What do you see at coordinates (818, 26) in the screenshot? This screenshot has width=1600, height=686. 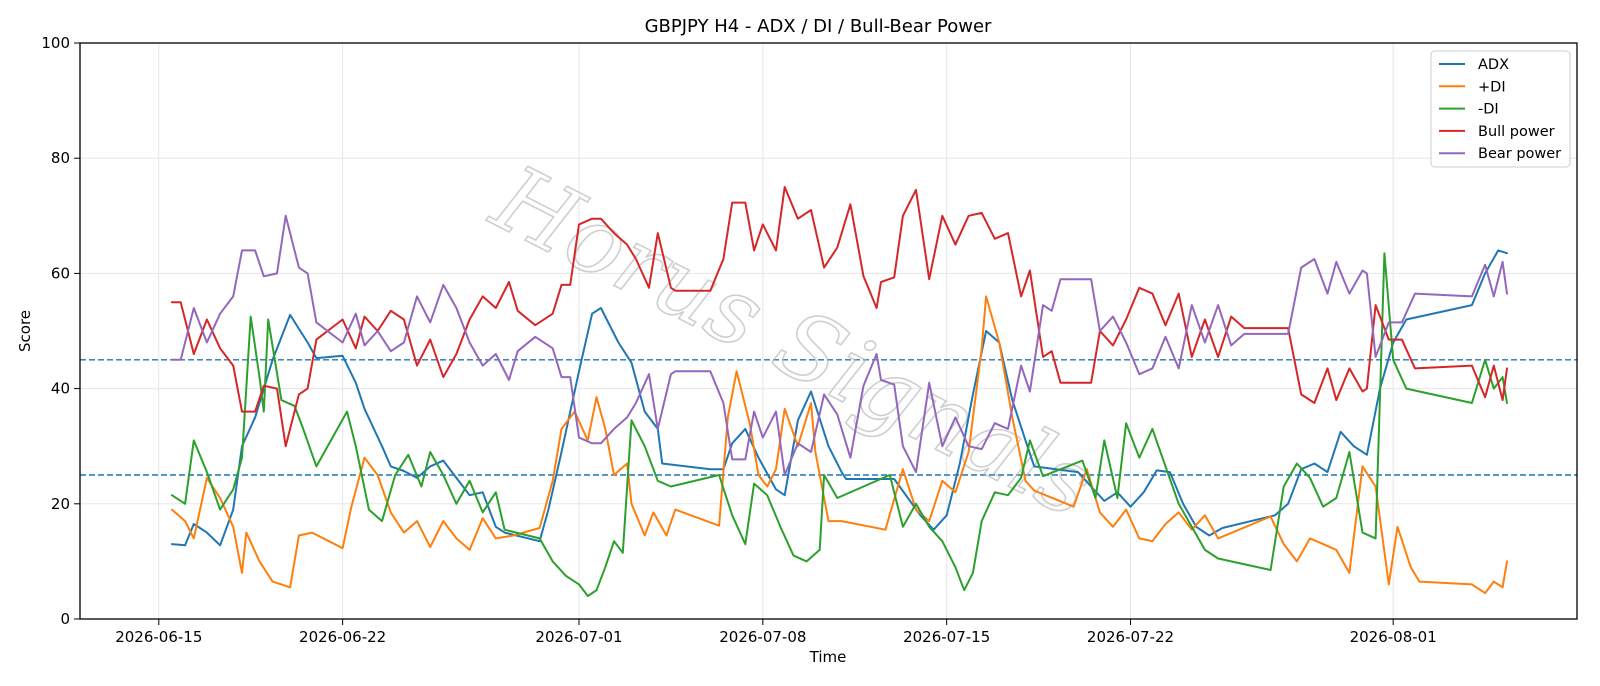 I see `chart-title: GBPJPY H4 - ADX / DI / Bull-Bear Power` at bounding box center [818, 26].